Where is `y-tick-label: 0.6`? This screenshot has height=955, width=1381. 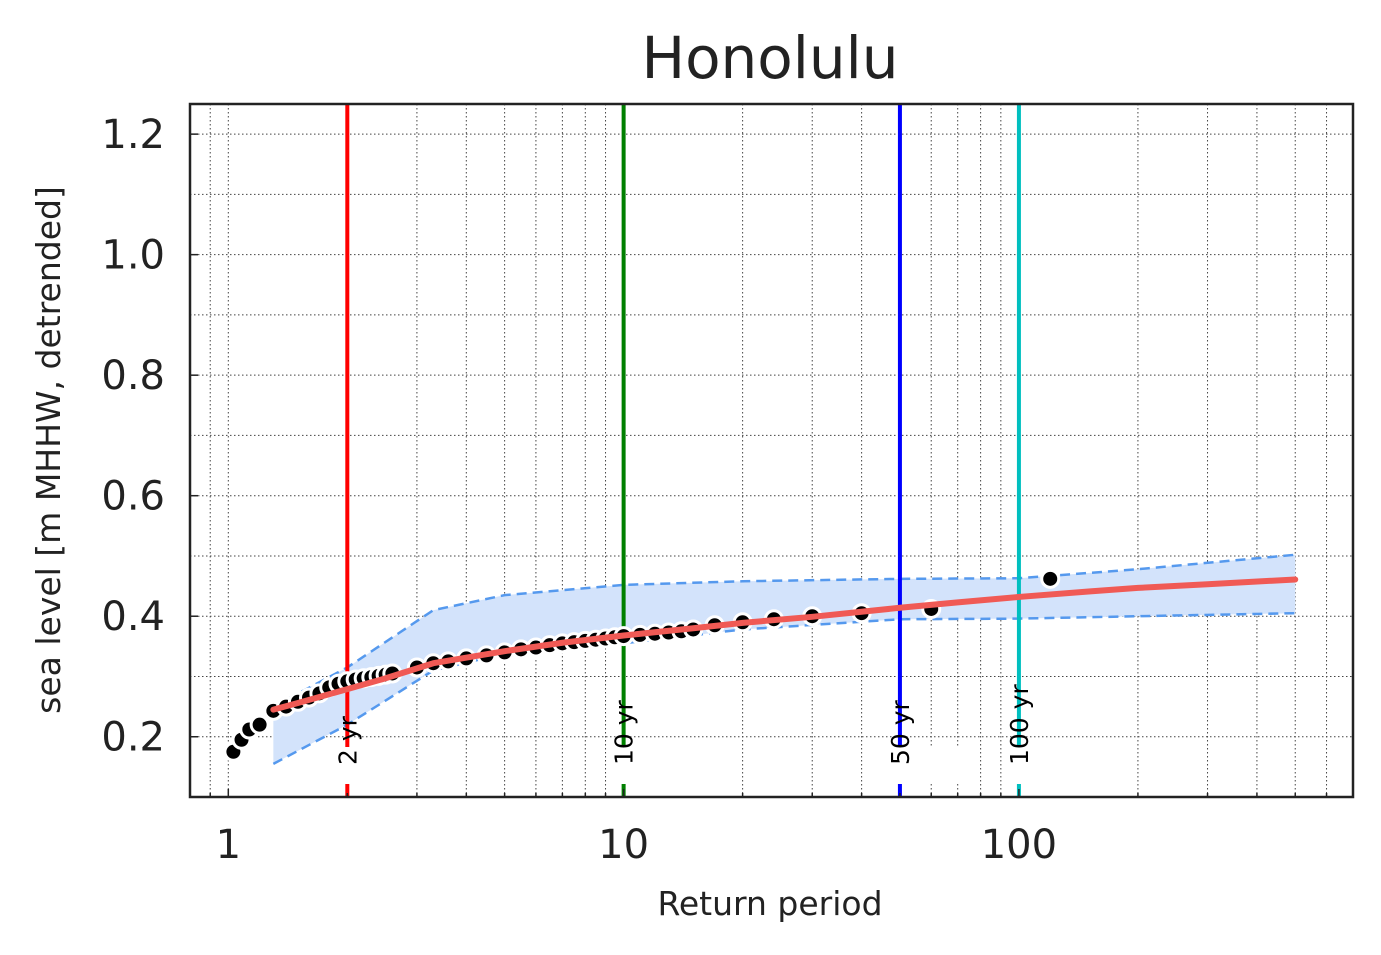 y-tick-label: 0.6 is located at coordinates (133, 497).